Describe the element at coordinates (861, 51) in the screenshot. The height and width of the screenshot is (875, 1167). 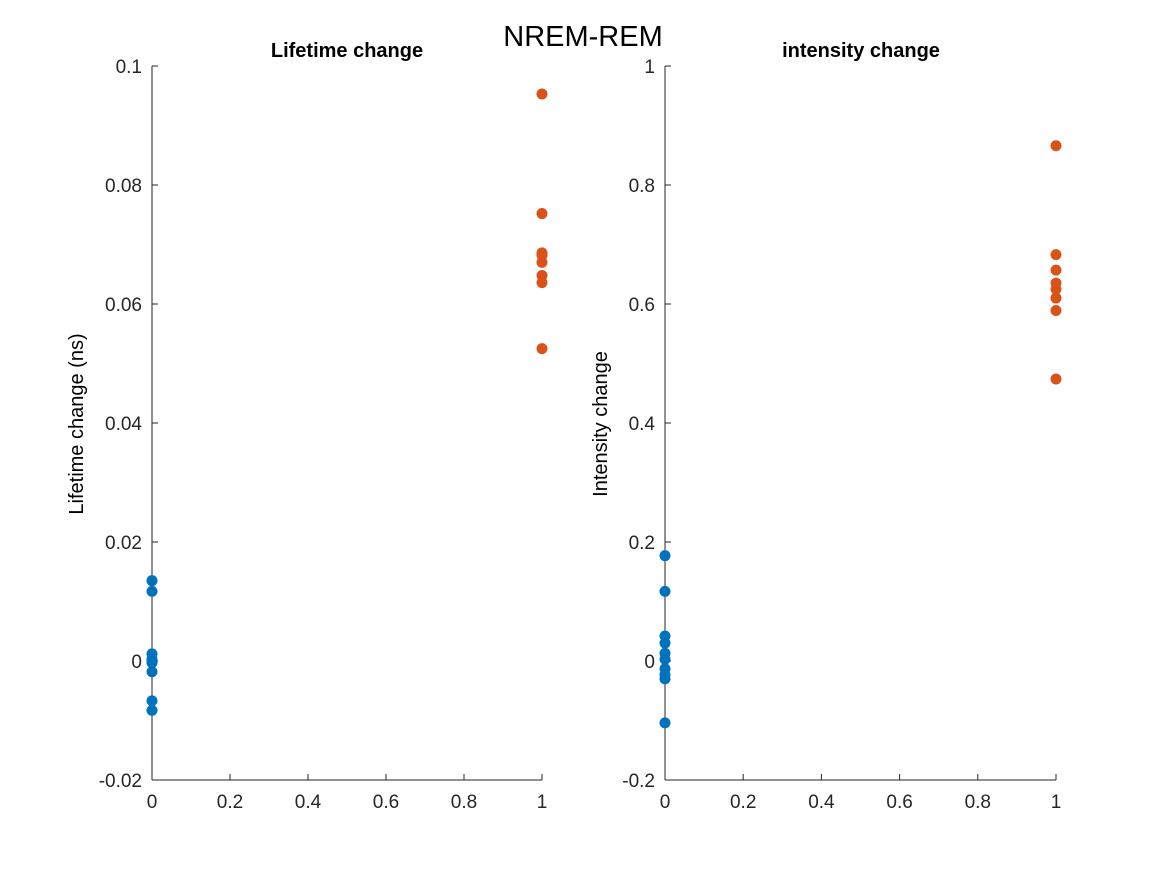
I see `intensity-panel-title: intensity change` at that location.